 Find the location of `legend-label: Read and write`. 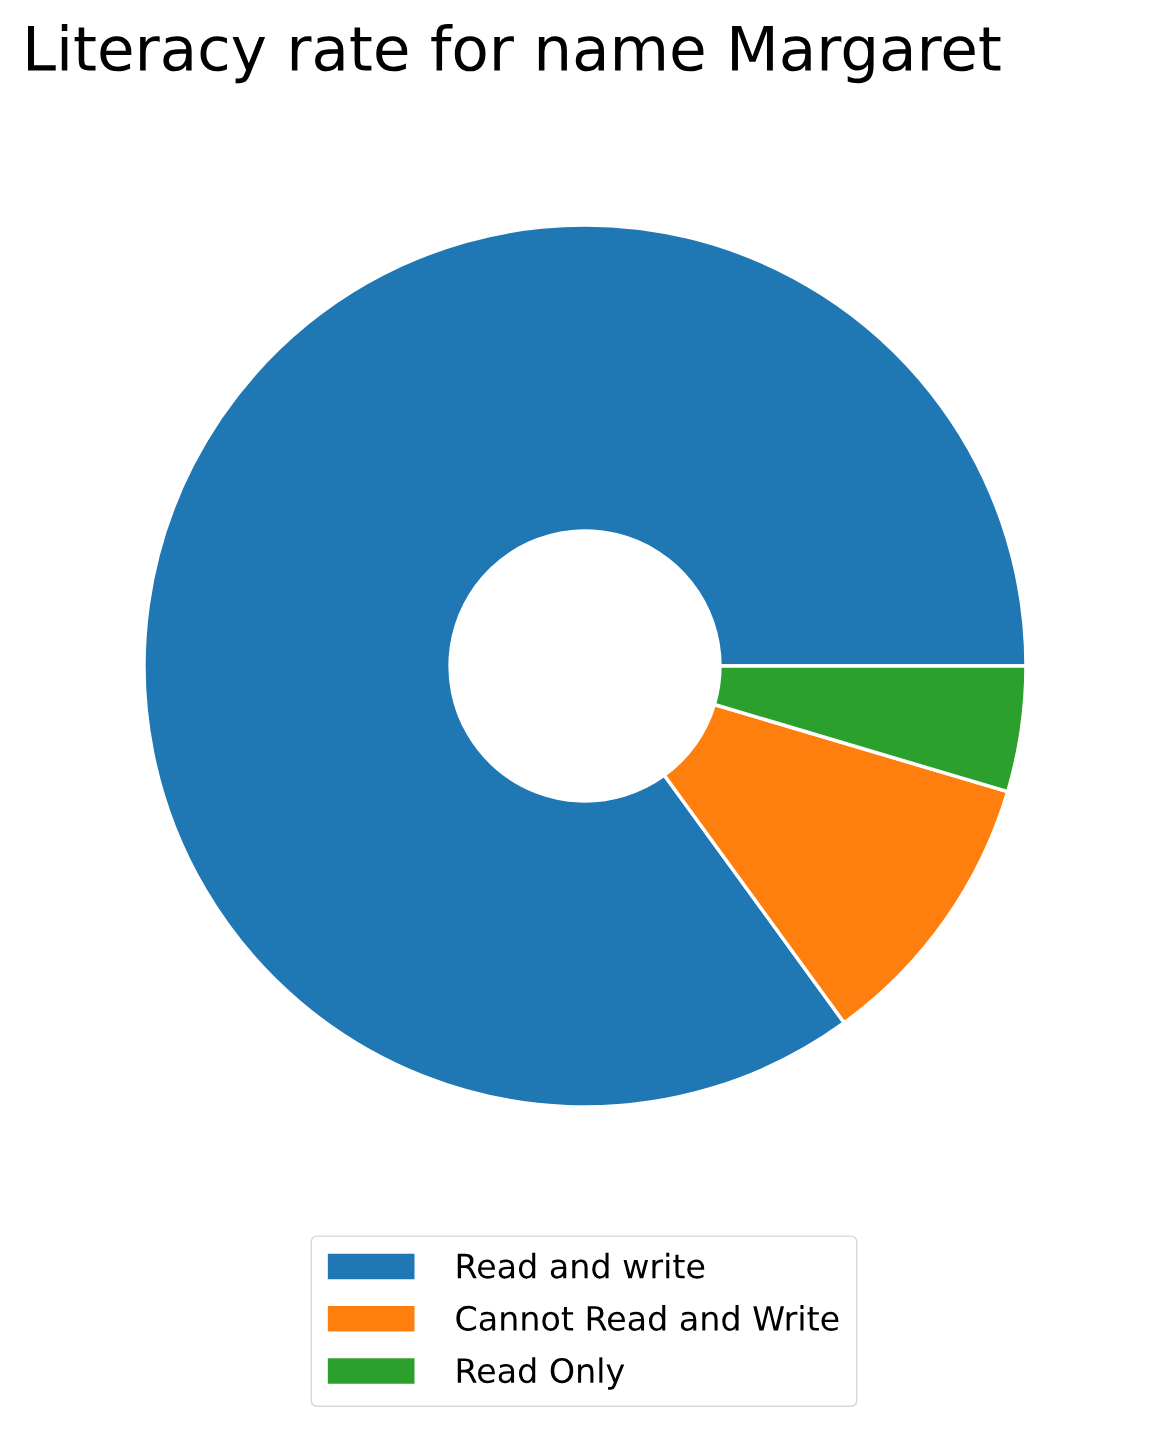

legend-label: Read and write is located at coordinates (581, 1265).